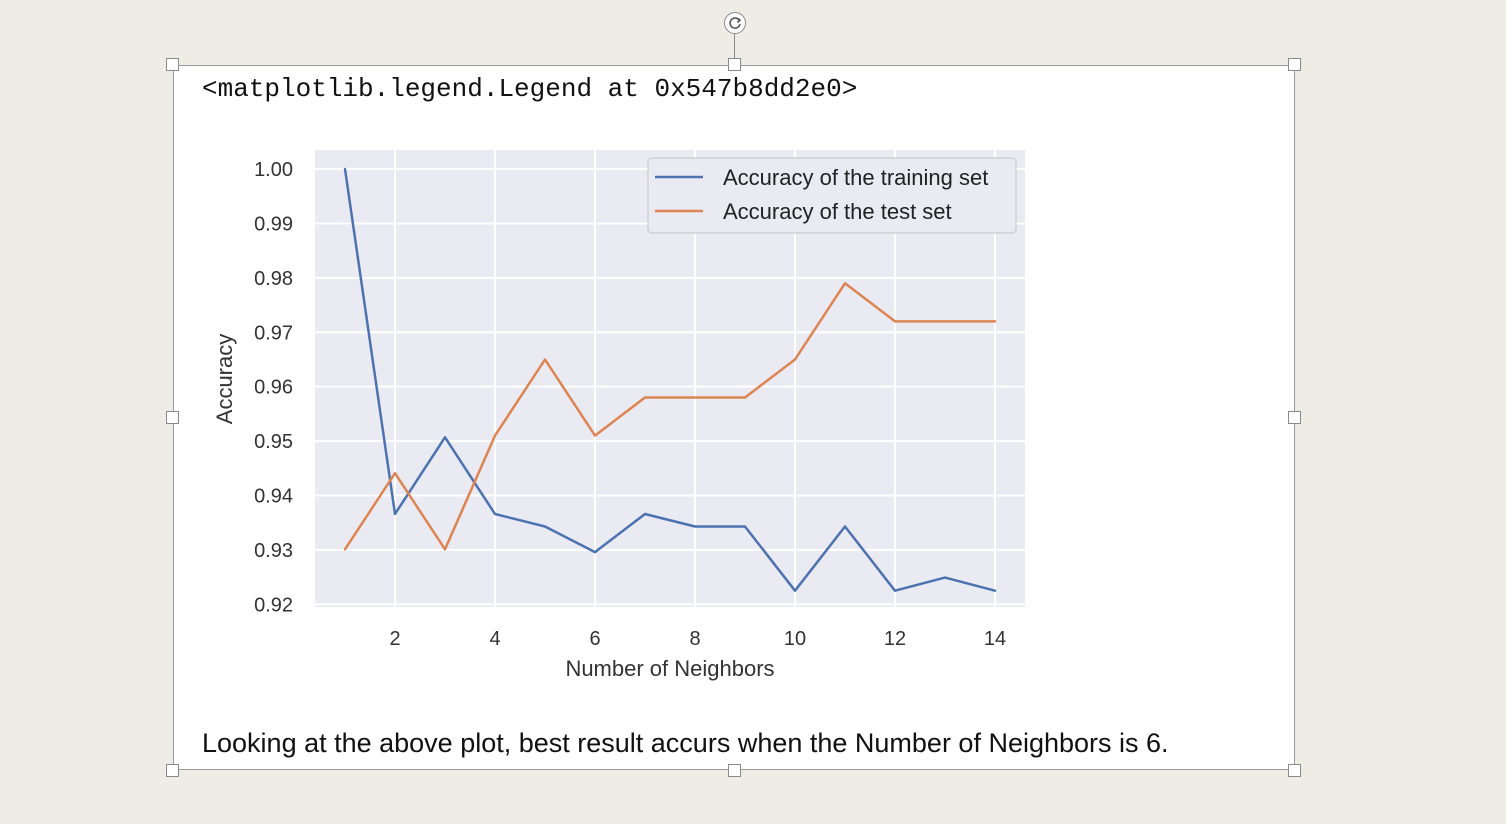  What do you see at coordinates (734, 64) in the screenshot?
I see `resize-handle-top-center` at bounding box center [734, 64].